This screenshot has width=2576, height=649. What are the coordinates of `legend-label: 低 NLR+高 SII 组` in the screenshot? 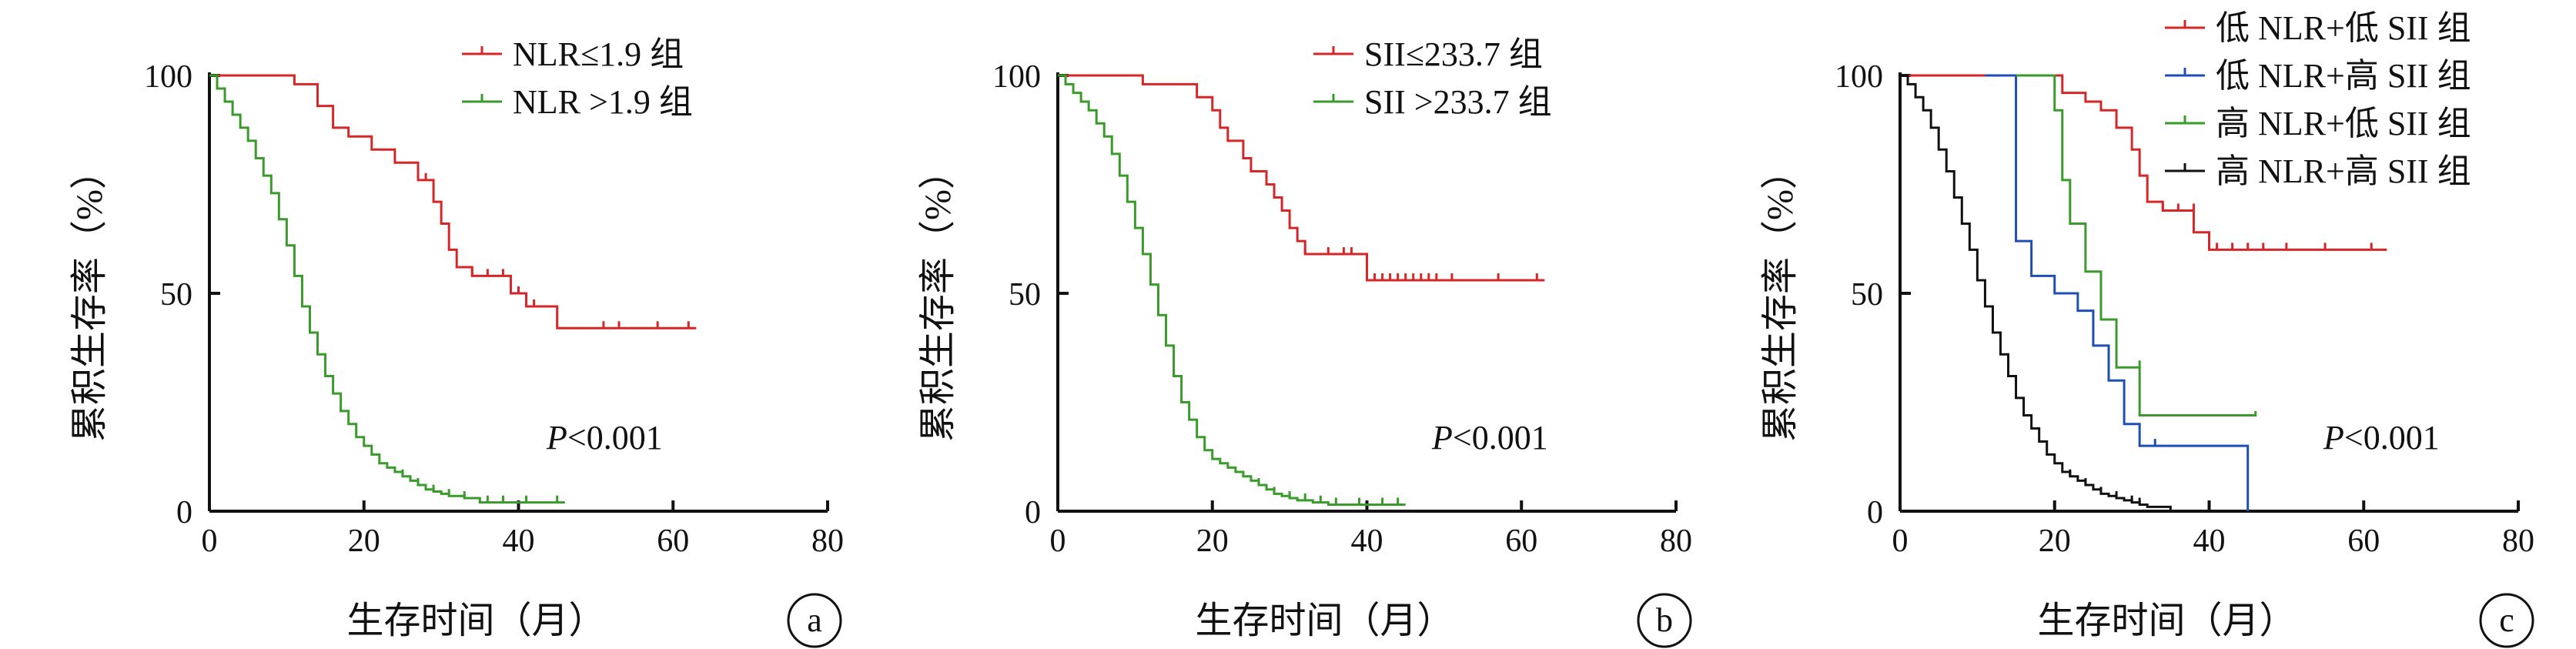 It's located at (2343, 76).